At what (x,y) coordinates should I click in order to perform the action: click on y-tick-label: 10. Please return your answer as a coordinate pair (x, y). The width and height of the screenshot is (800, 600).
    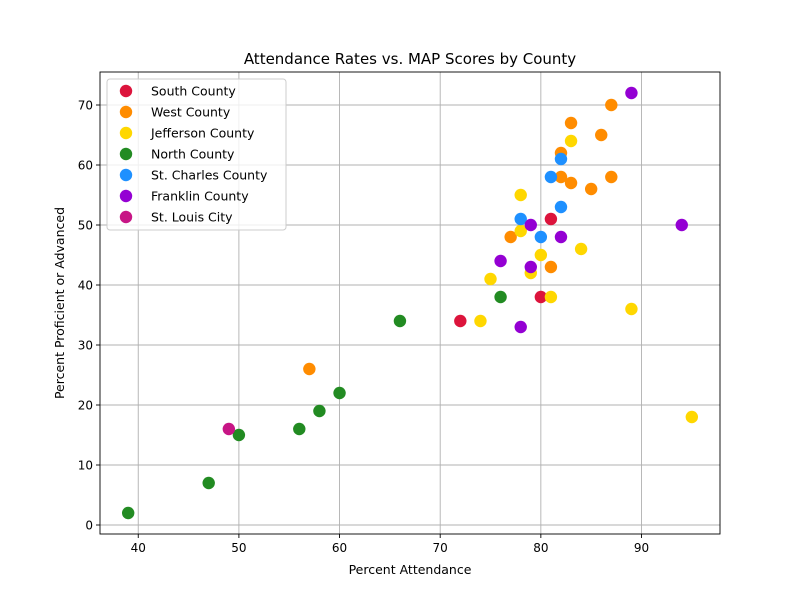
    Looking at the image, I should click on (85, 466).